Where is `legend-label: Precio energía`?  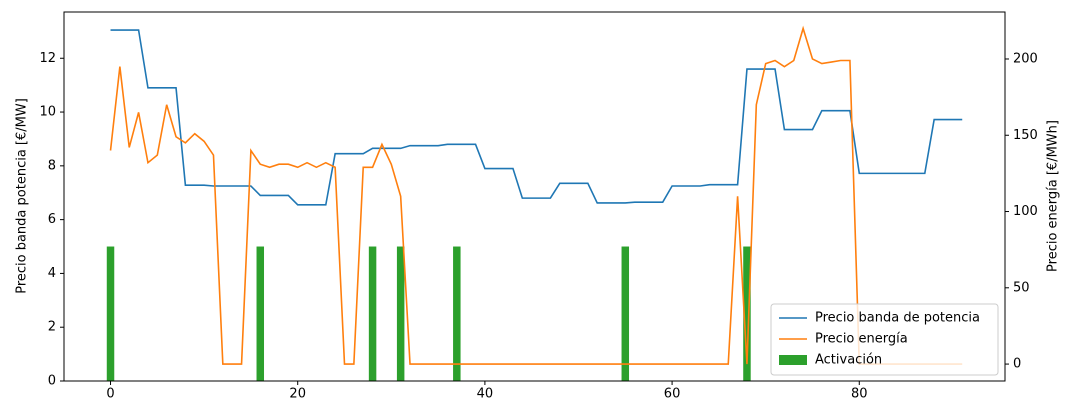 legend-label: Precio energía is located at coordinates (861, 339).